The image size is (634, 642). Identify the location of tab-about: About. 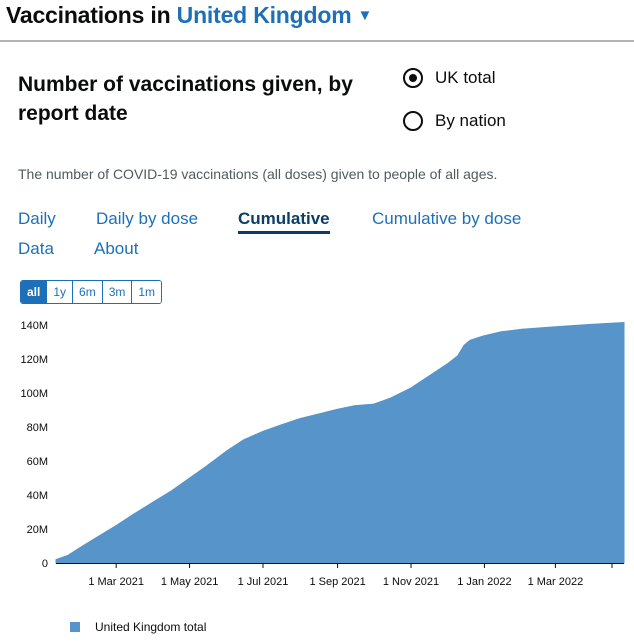
(116, 248).